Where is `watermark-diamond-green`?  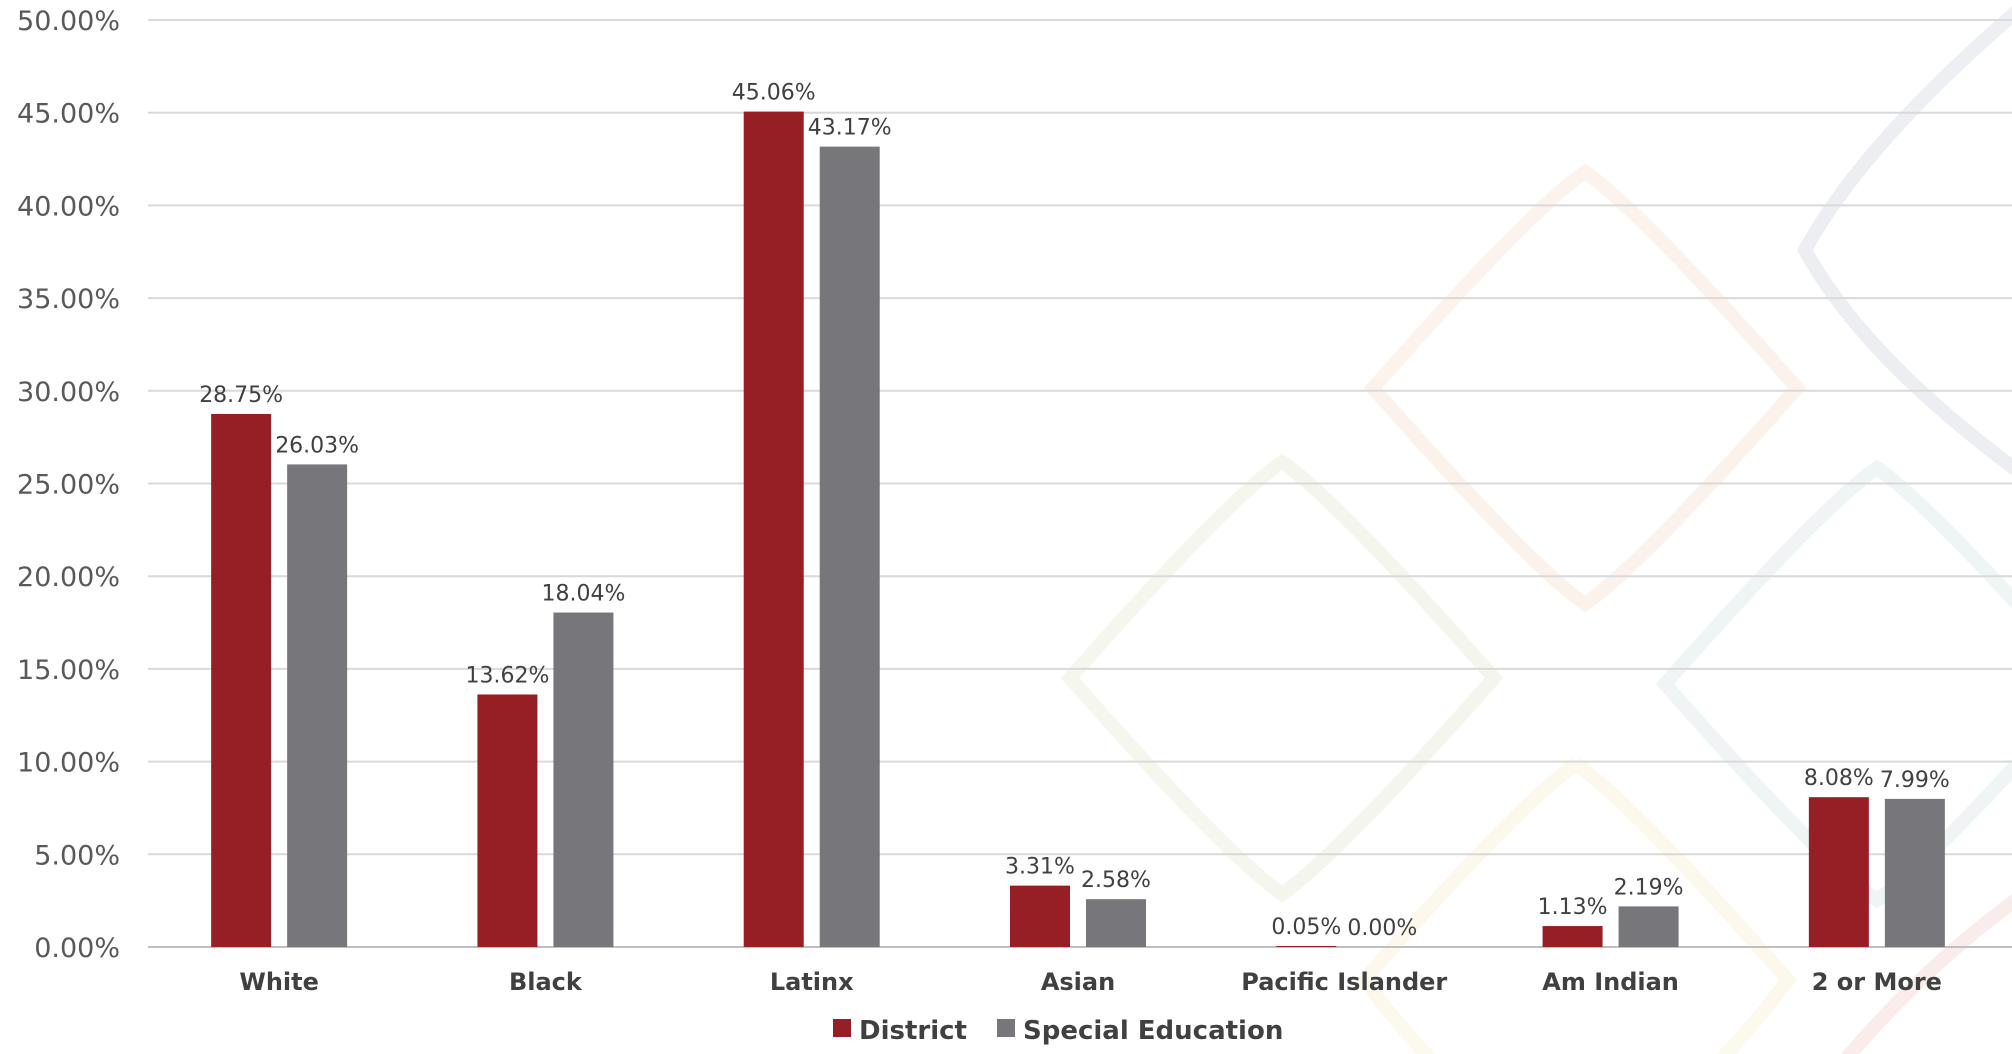
watermark-diamond-green is located at coordinates (1282, 678).